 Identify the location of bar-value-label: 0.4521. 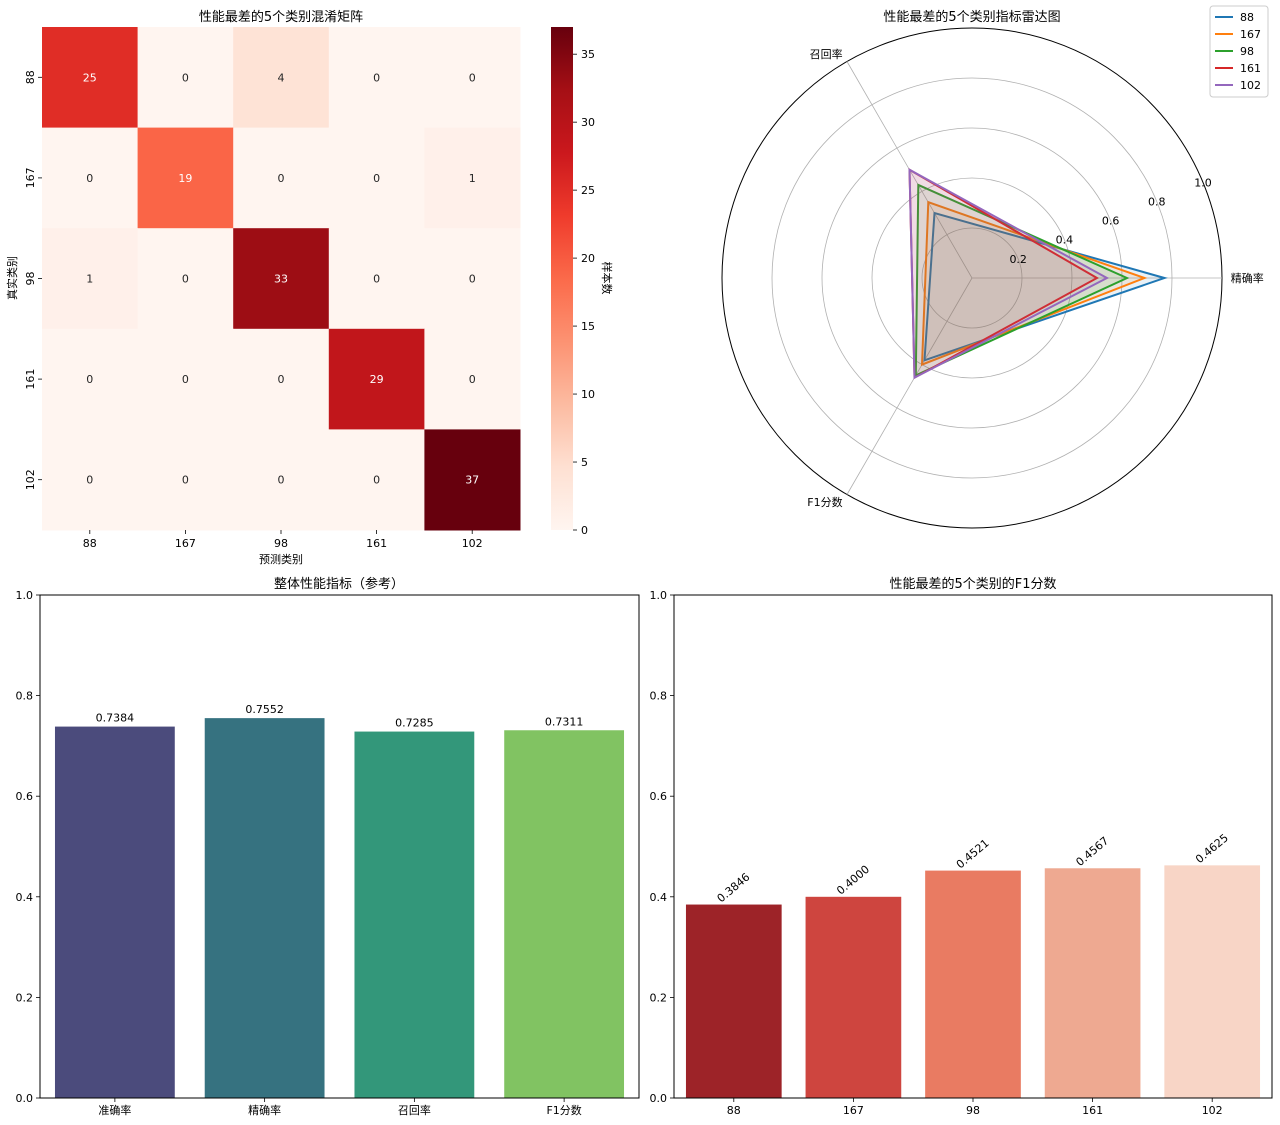
(973, 854).